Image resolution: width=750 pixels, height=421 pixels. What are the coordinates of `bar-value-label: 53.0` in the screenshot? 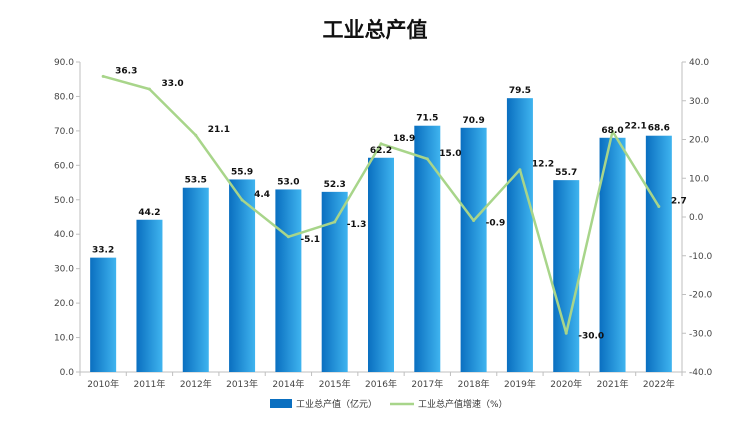 It's located at (288, 182).